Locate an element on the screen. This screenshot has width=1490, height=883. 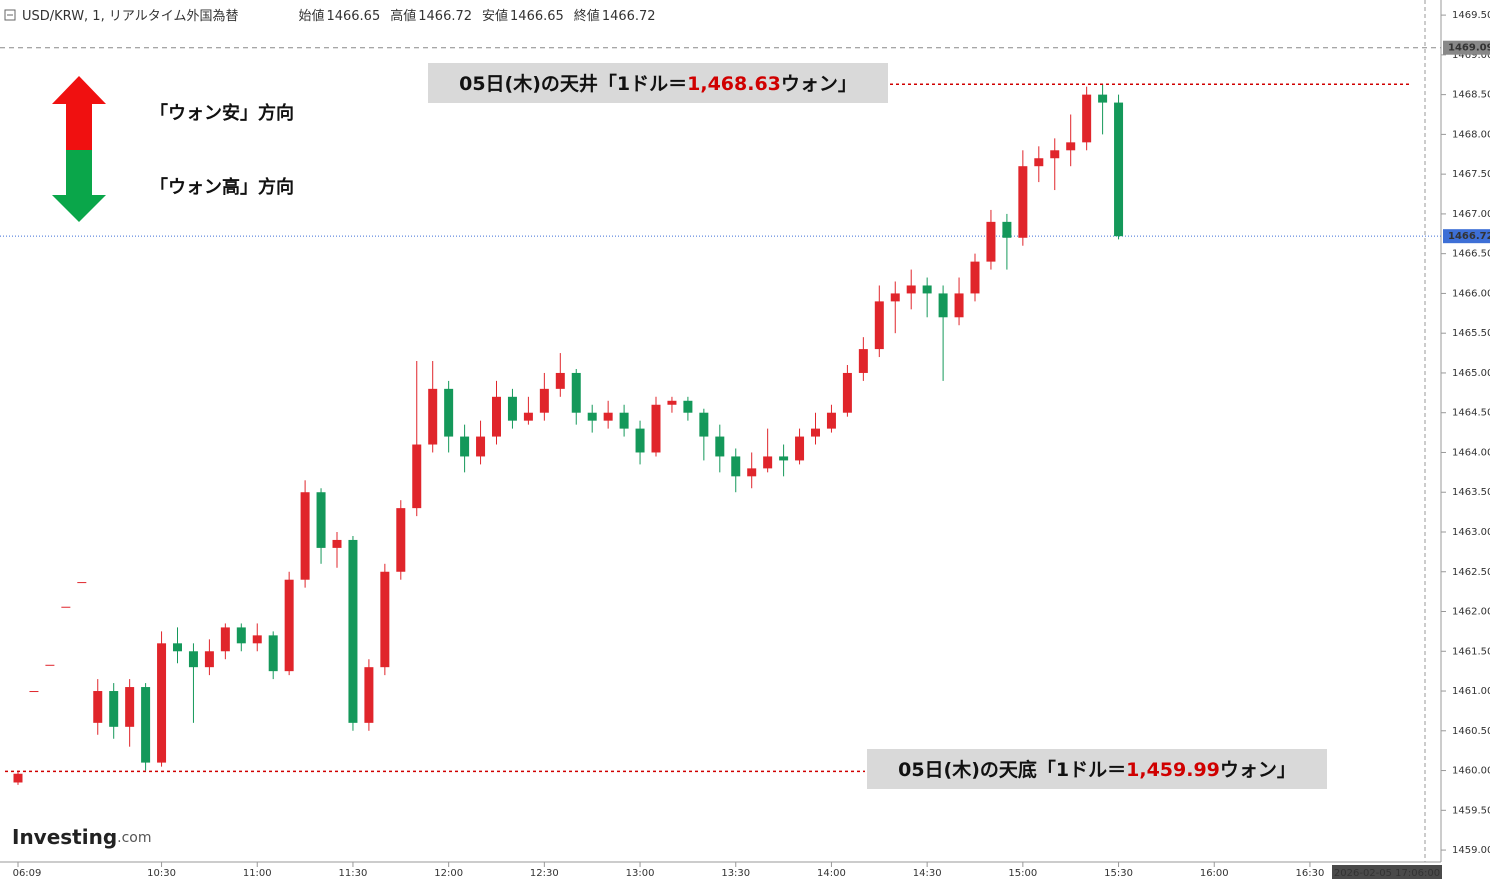
y-tick-label: 1464.00 is located at coordinates (1471, 452).